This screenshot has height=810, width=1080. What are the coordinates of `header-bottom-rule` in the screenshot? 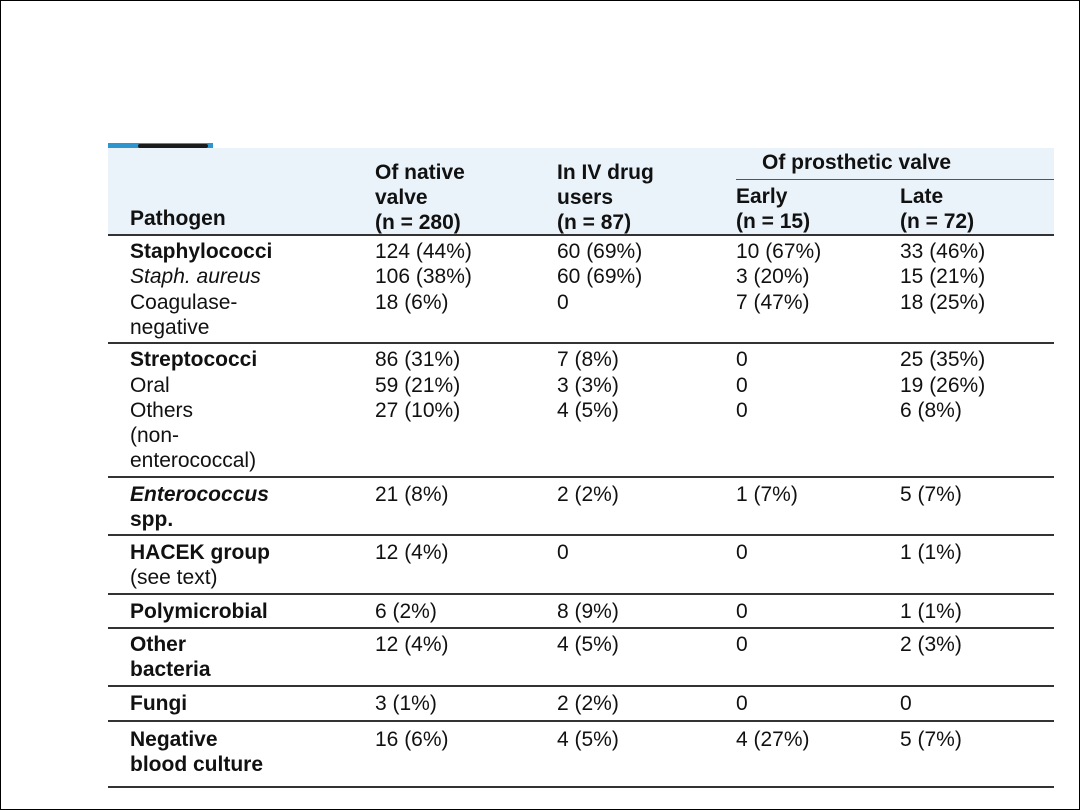 It's located at (581, 235).